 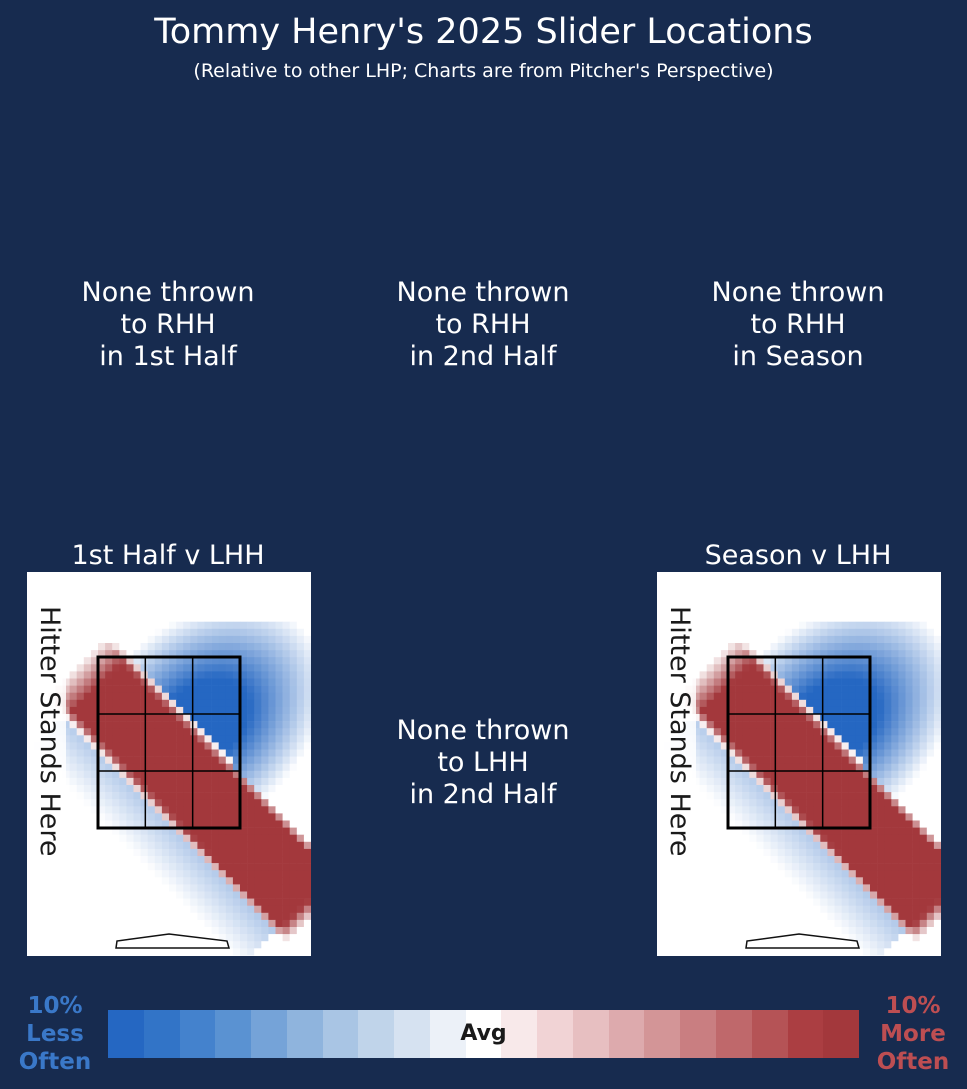 I want to click on legend-swatch, so click(x=126, y=1034).